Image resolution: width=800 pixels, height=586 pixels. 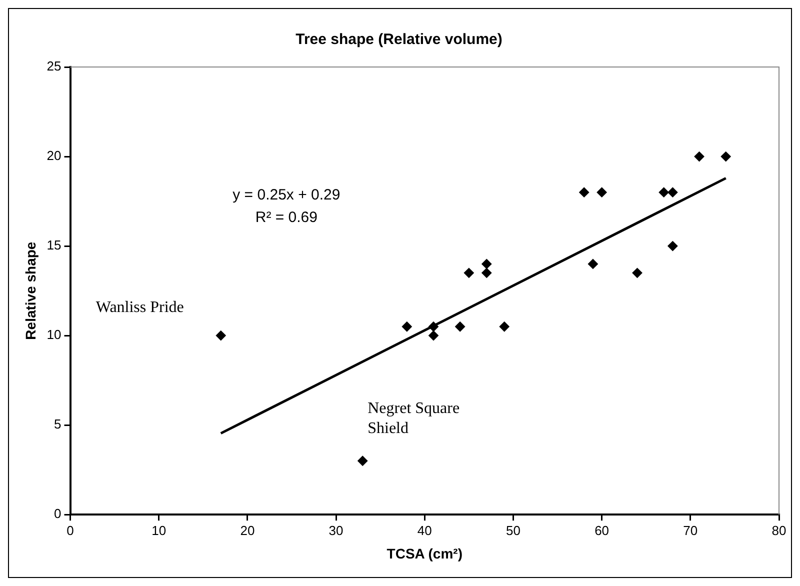 I want to click on annotation: R² = 0.69, so click(x=286, y=217).